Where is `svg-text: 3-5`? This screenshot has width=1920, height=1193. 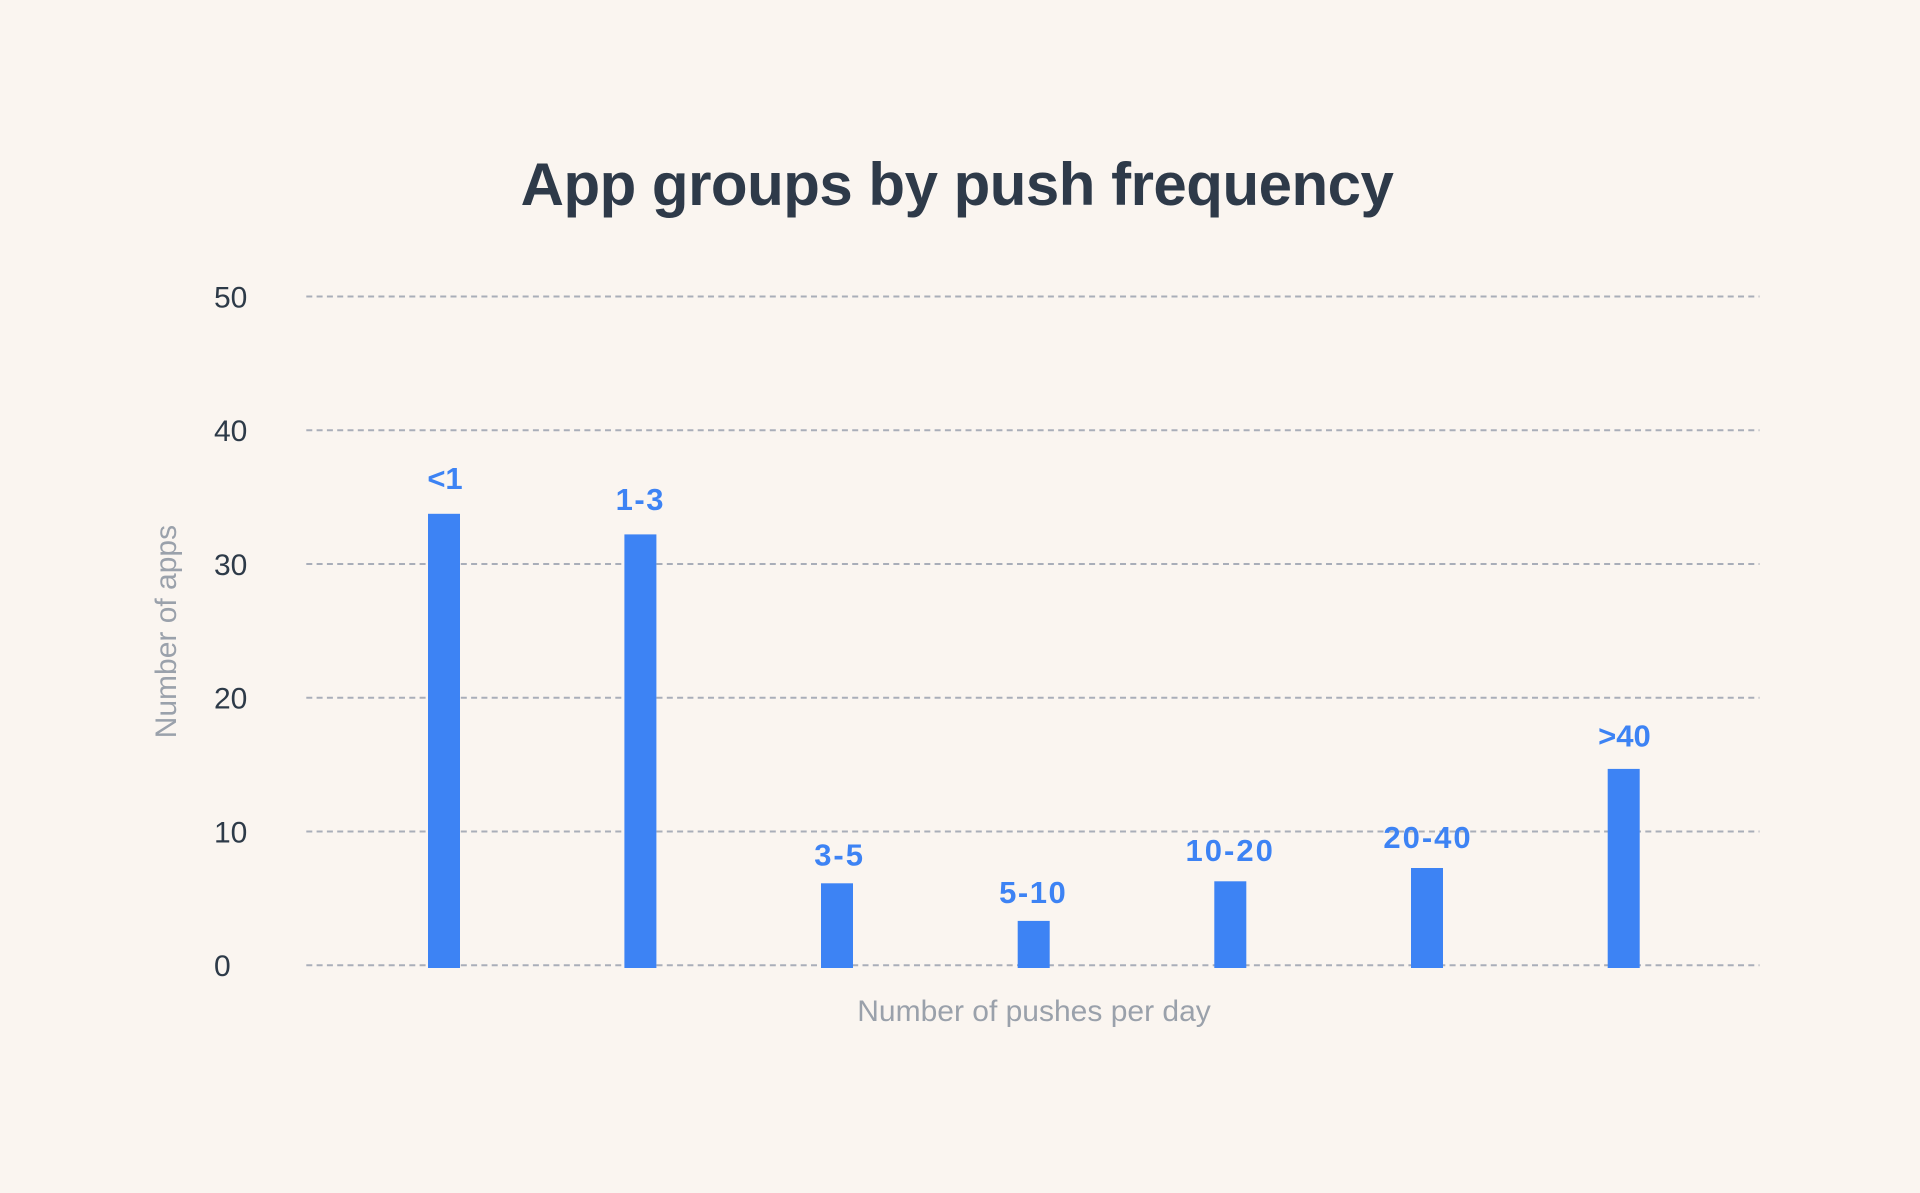
svg-text: 3-5 is located at coordinates (839, 855).